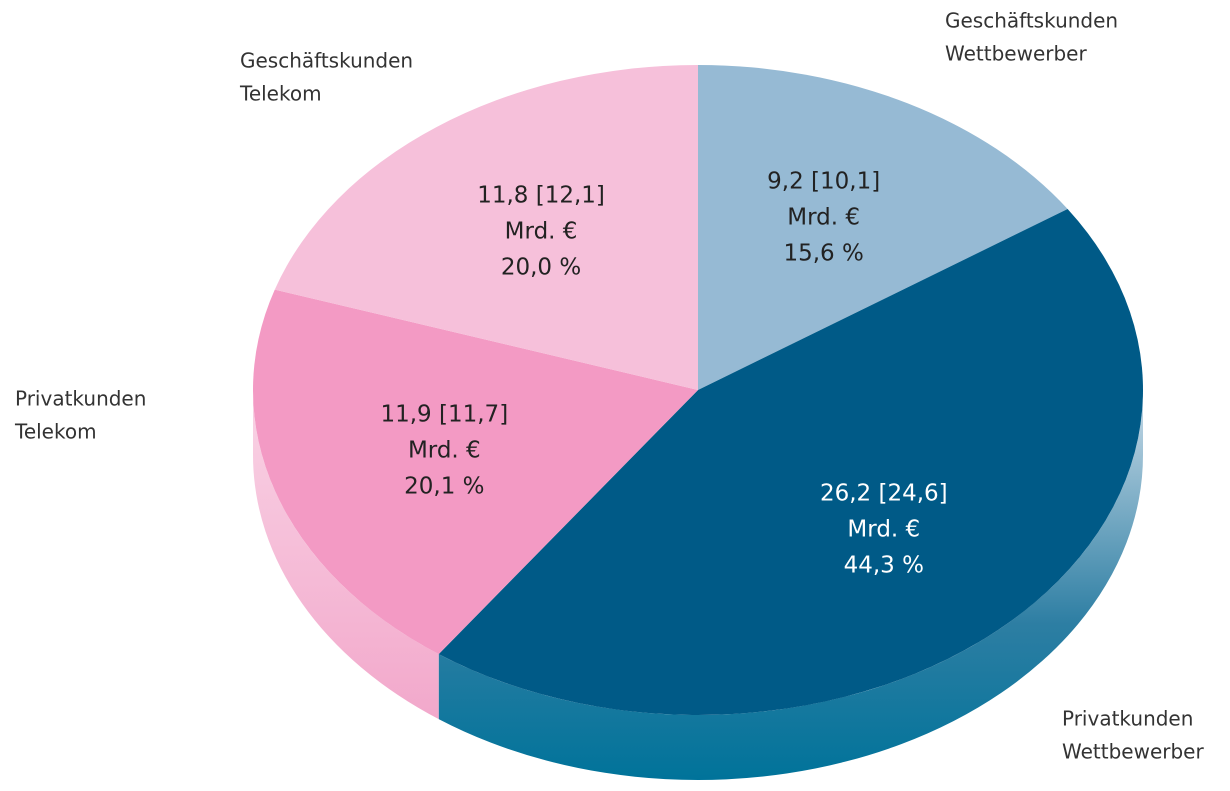 This screenshot has width=1230, height=791. Describe the element at coordinates (884, 566) in the screenshot. I see `data-label: 44,3 %` at that location.